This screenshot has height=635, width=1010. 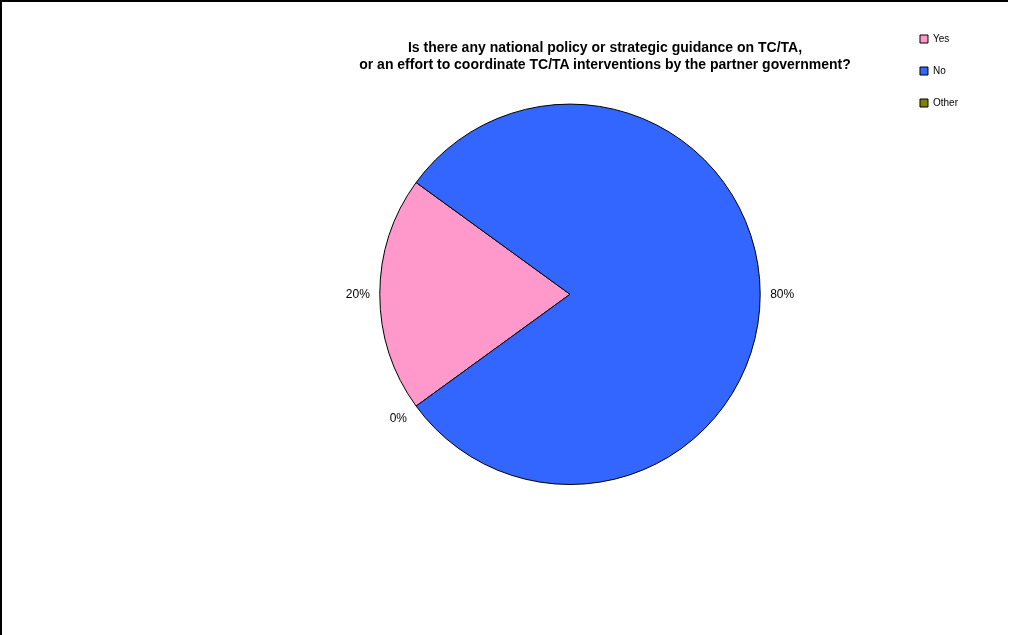 I want to click on legend-label: Other, so click(x=945, y=102).